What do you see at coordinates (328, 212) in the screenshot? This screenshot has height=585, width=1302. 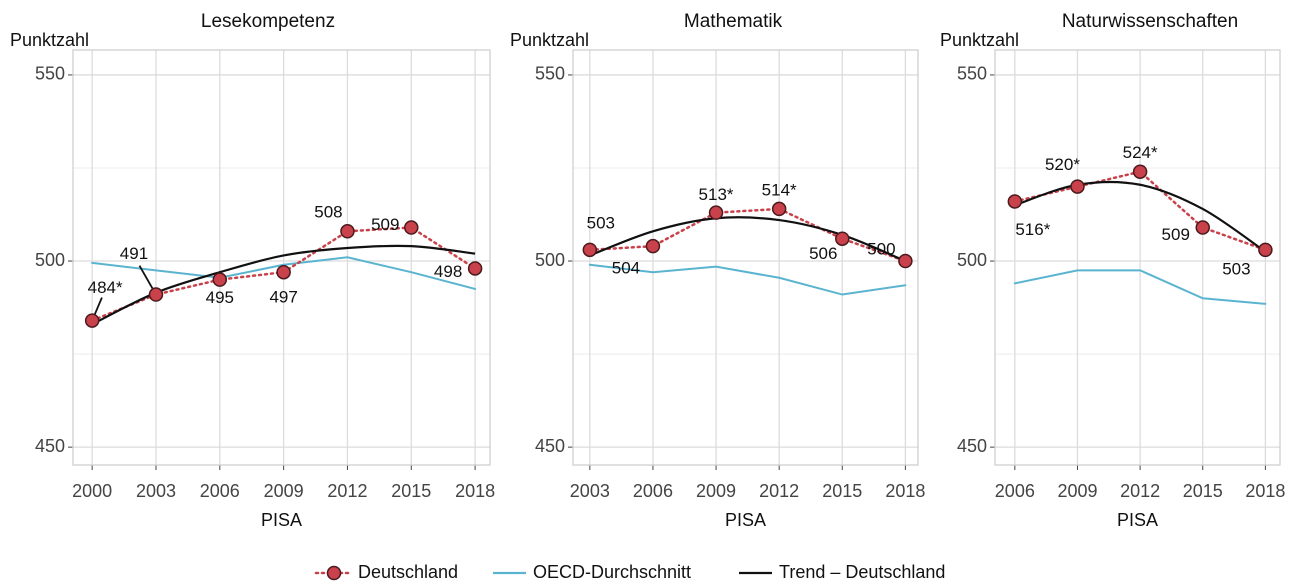 I see `data-label: 508` at bounding box center [328, 212].